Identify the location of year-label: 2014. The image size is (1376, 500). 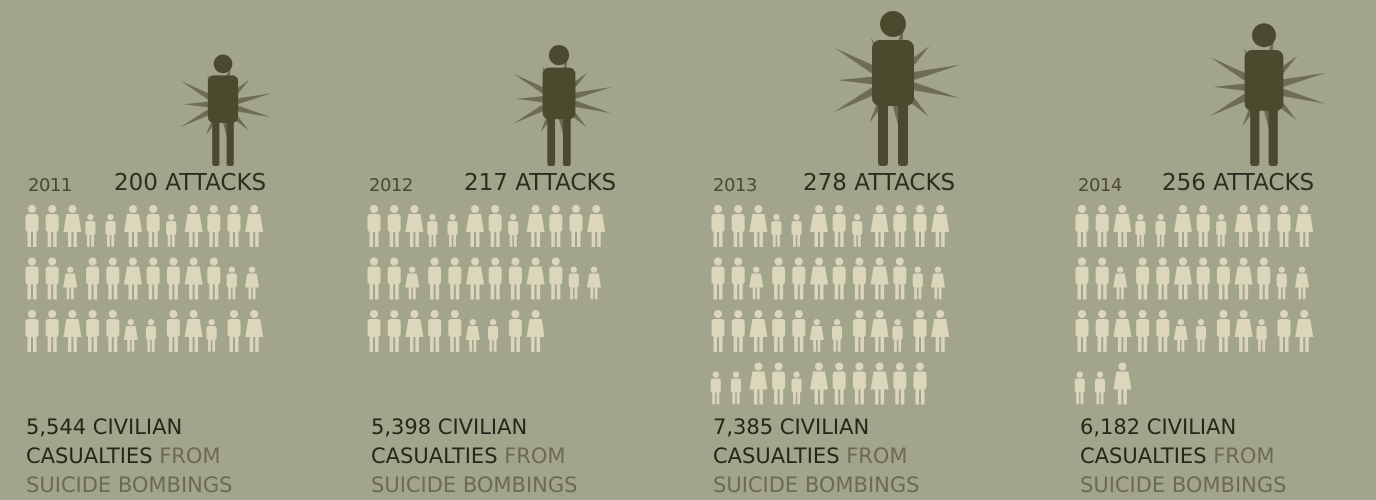
(1100, 185).